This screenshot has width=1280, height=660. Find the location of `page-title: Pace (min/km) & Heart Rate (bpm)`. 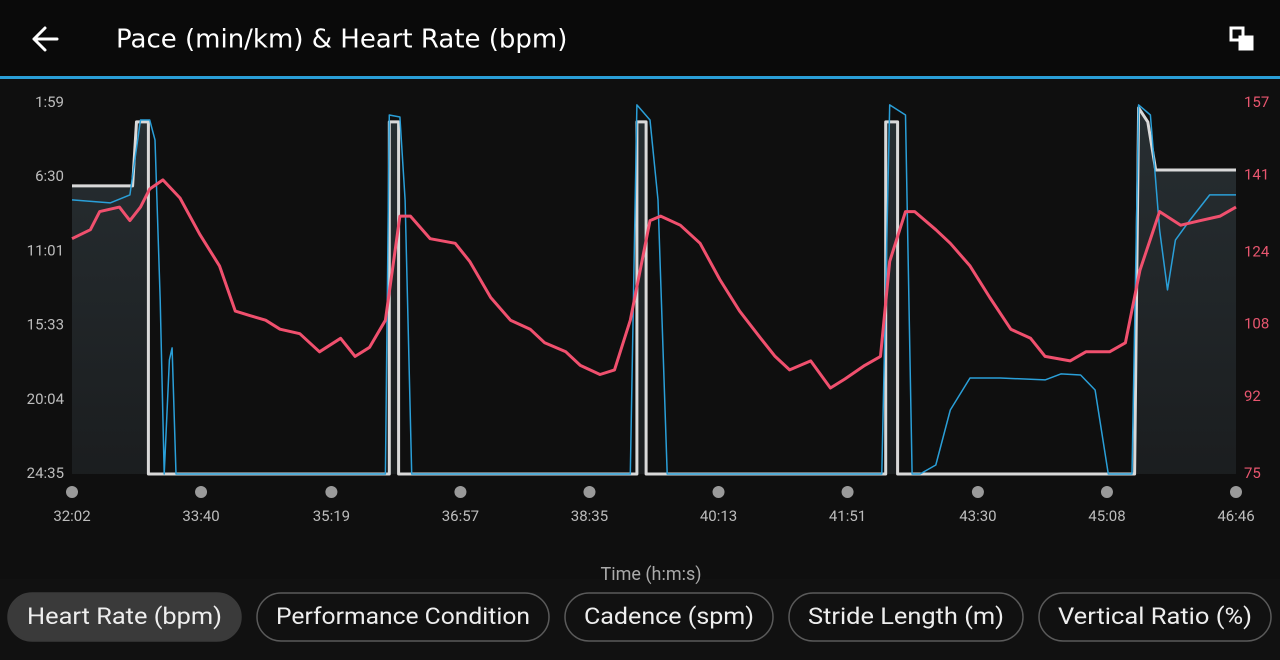

page-title: Pace (min/km) & Heart Rate (bpm) is located at coordinates (341, 40).